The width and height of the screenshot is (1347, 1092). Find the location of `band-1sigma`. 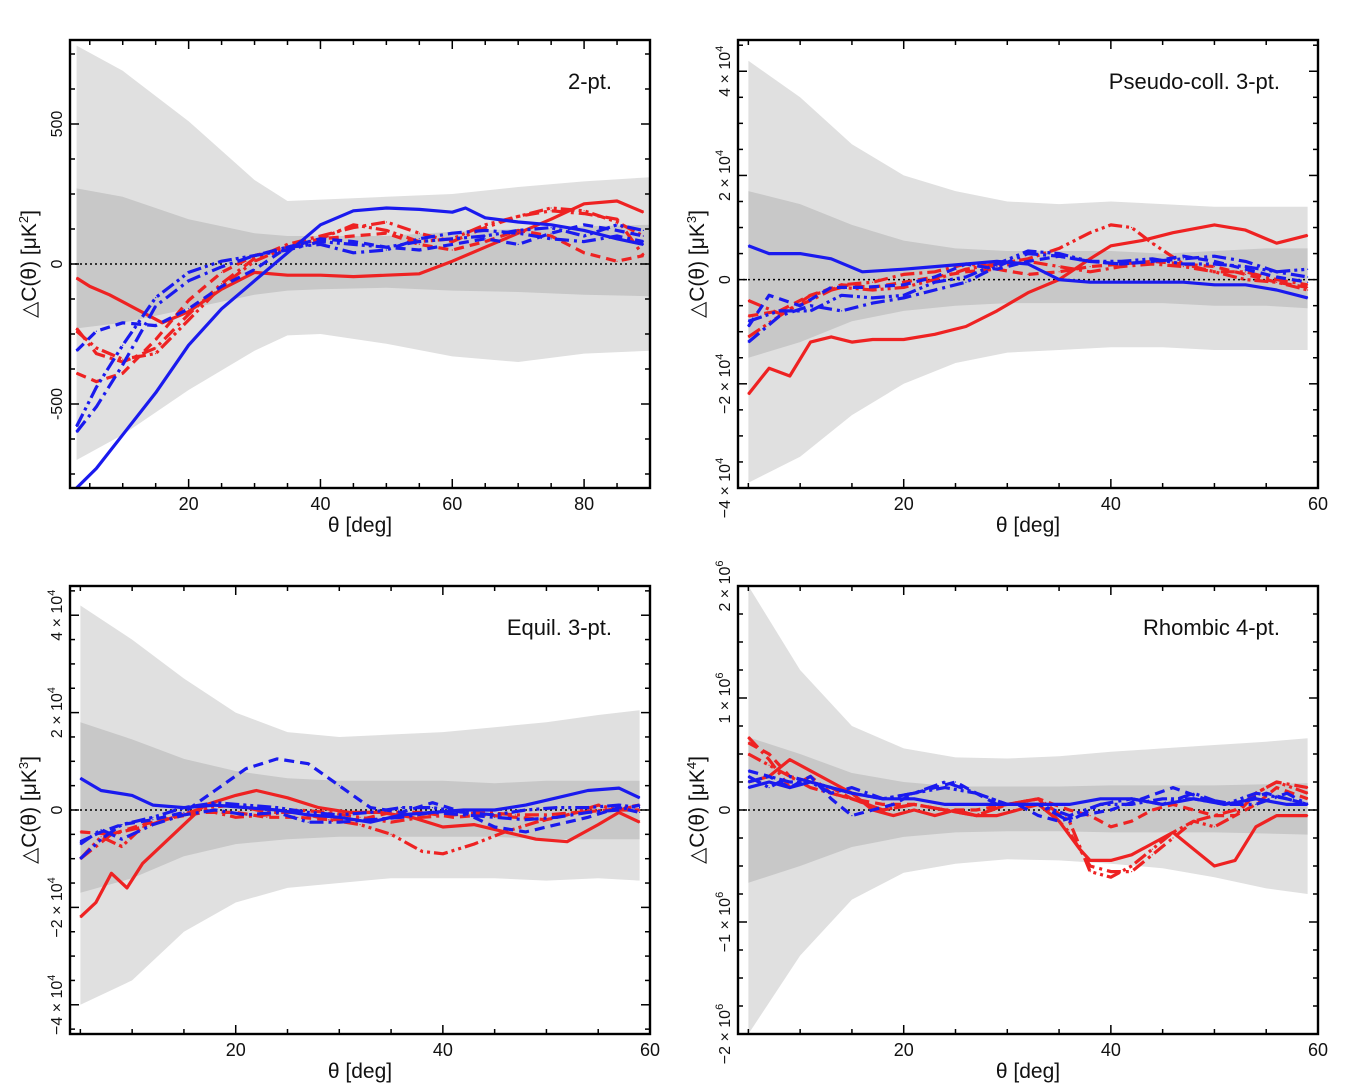

band-1sigma is located at coordinates (360, 807).